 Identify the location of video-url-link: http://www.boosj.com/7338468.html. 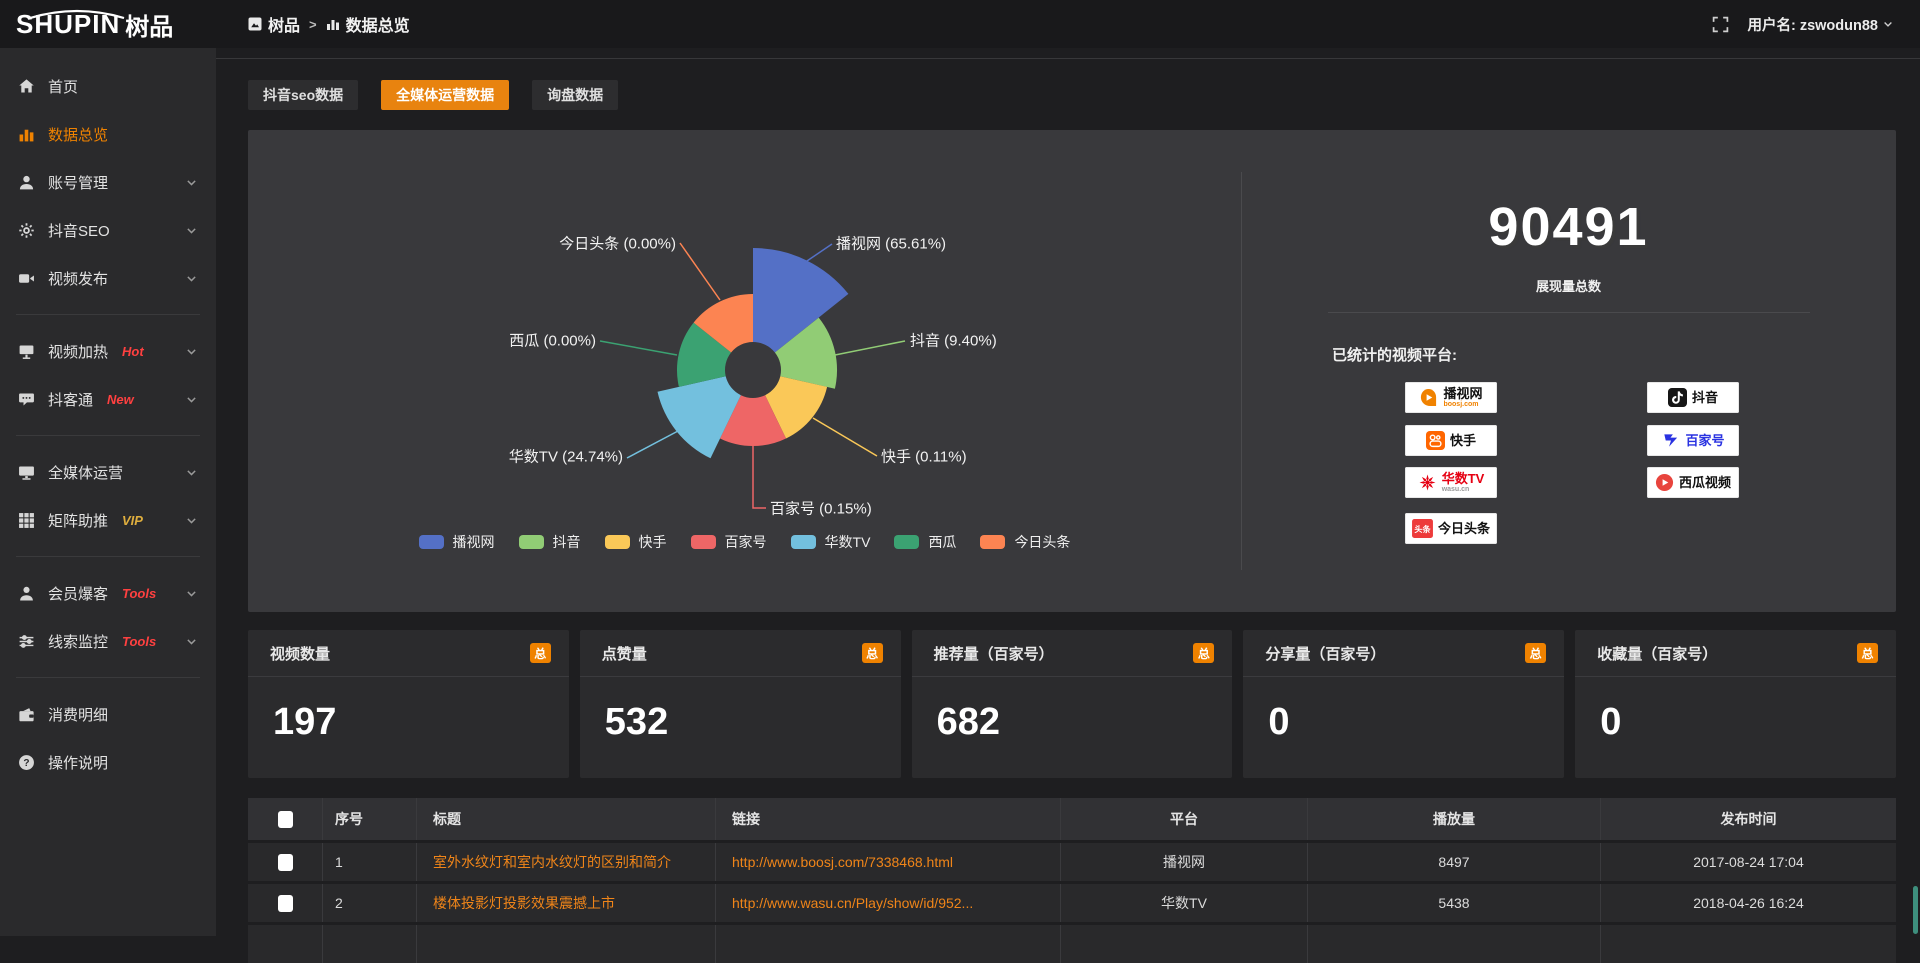
(843, 862).